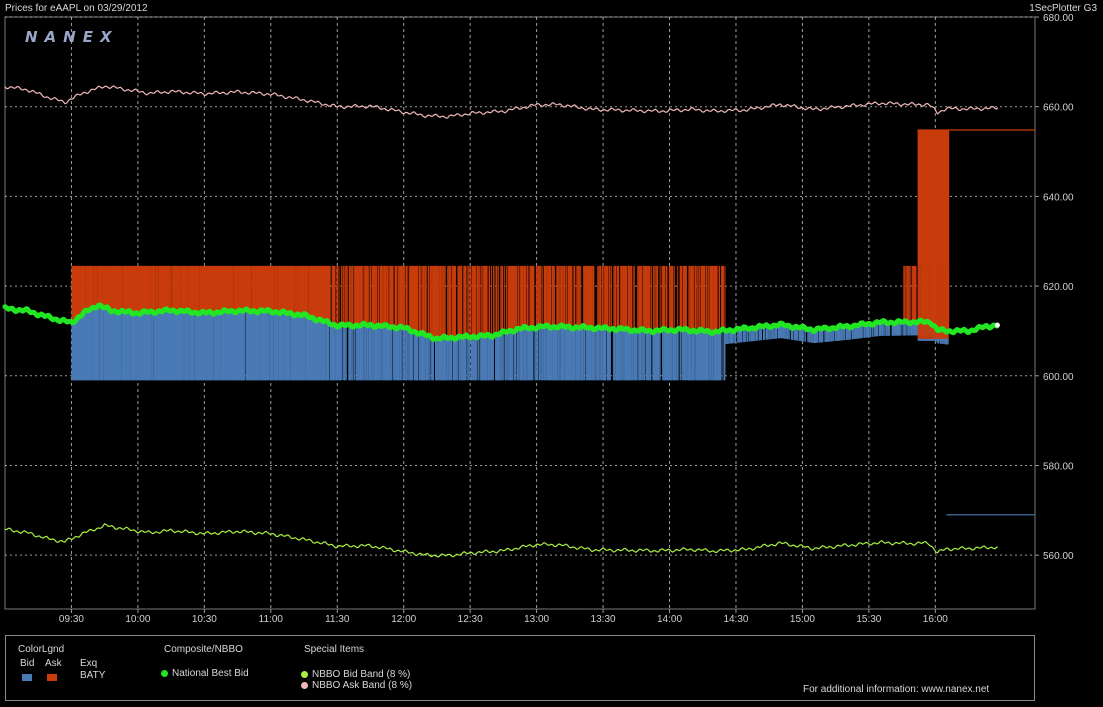 The height and width of the screenshot is (707, 1103). What do you see at coordinates (403, 619) in the screenshot?
I see `x-tick-label: 12:00` at bounding box center [403, 619].